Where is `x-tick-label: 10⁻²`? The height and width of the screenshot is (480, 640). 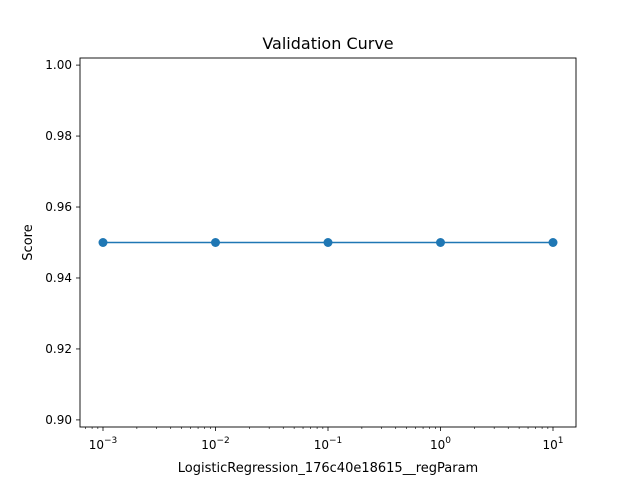
x-tick-label: 10⁻² is located at coordinates (215, 444).